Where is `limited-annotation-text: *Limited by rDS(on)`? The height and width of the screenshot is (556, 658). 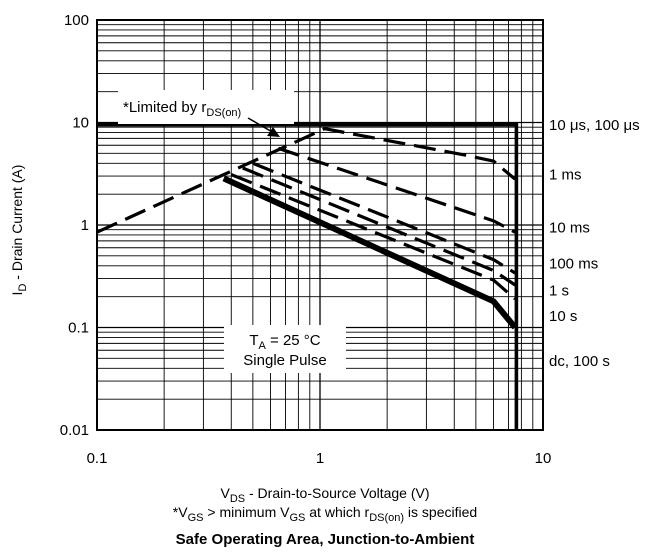
limited-annotation-text: *Limited by rDS(on) is located at coordinates (182, 109).